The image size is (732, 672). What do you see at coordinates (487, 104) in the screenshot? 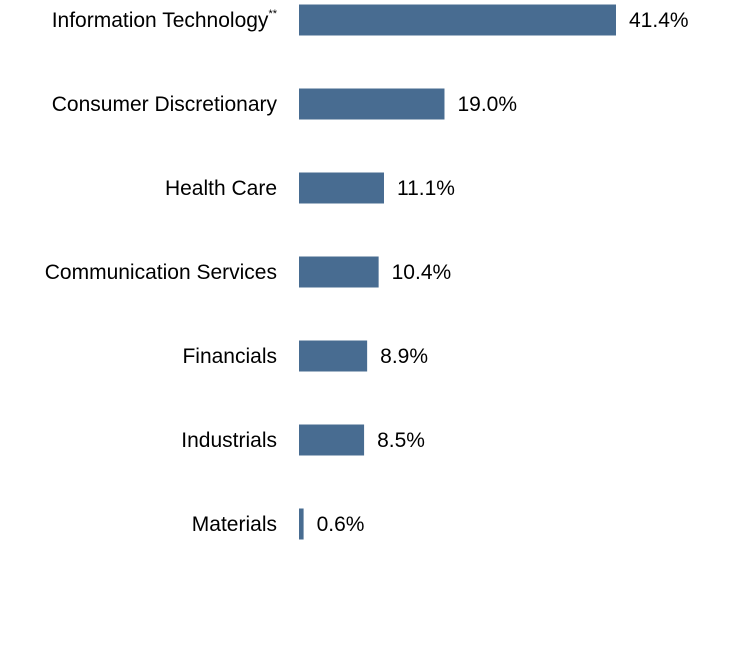
I see `value-label: 19.0%` at bounding box center [487, 104].